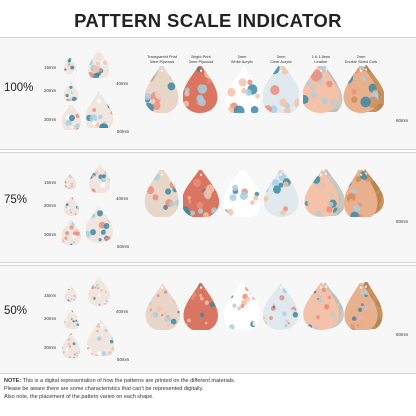 This screenshot has height=416, width=416. Describe the element at coordinates (361, 59) in the screenshot. I see `material-header: 2mm Double Sided Cork` at that location.